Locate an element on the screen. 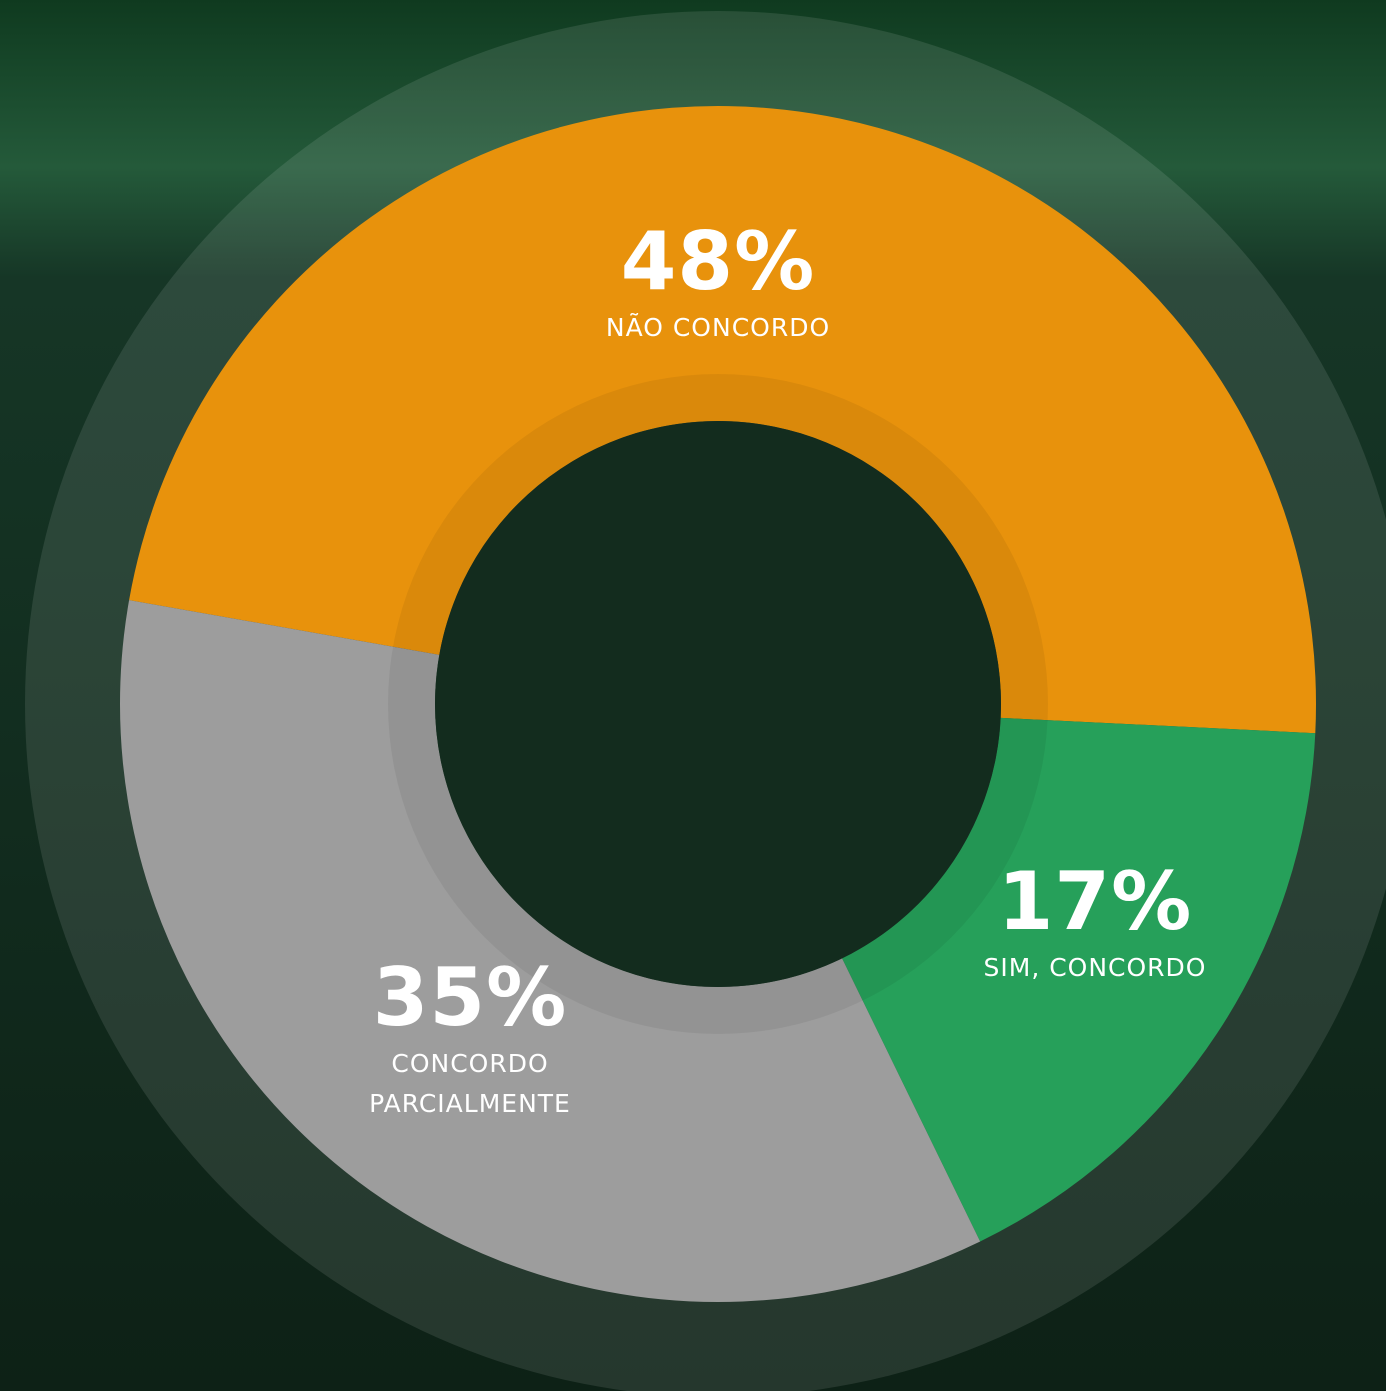 The image size is (1386, 1391). category-label: SIM, CONCORDO is located at coordinates (1095, 967).